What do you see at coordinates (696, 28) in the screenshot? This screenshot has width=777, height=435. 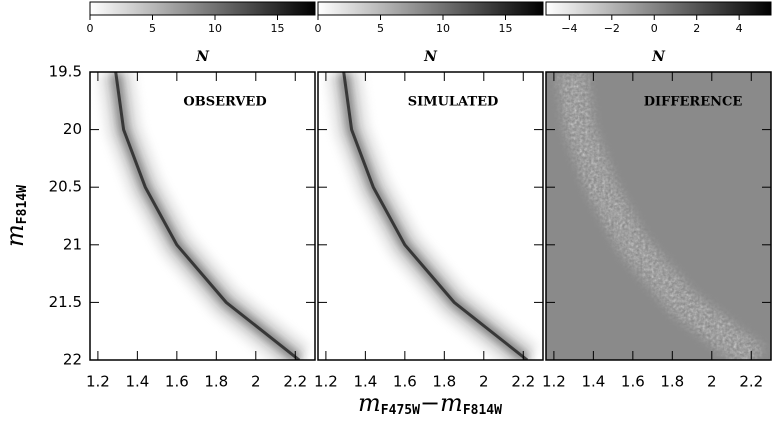 I see `colorbar-tick-label: 2` at bounding box center [696, 28].